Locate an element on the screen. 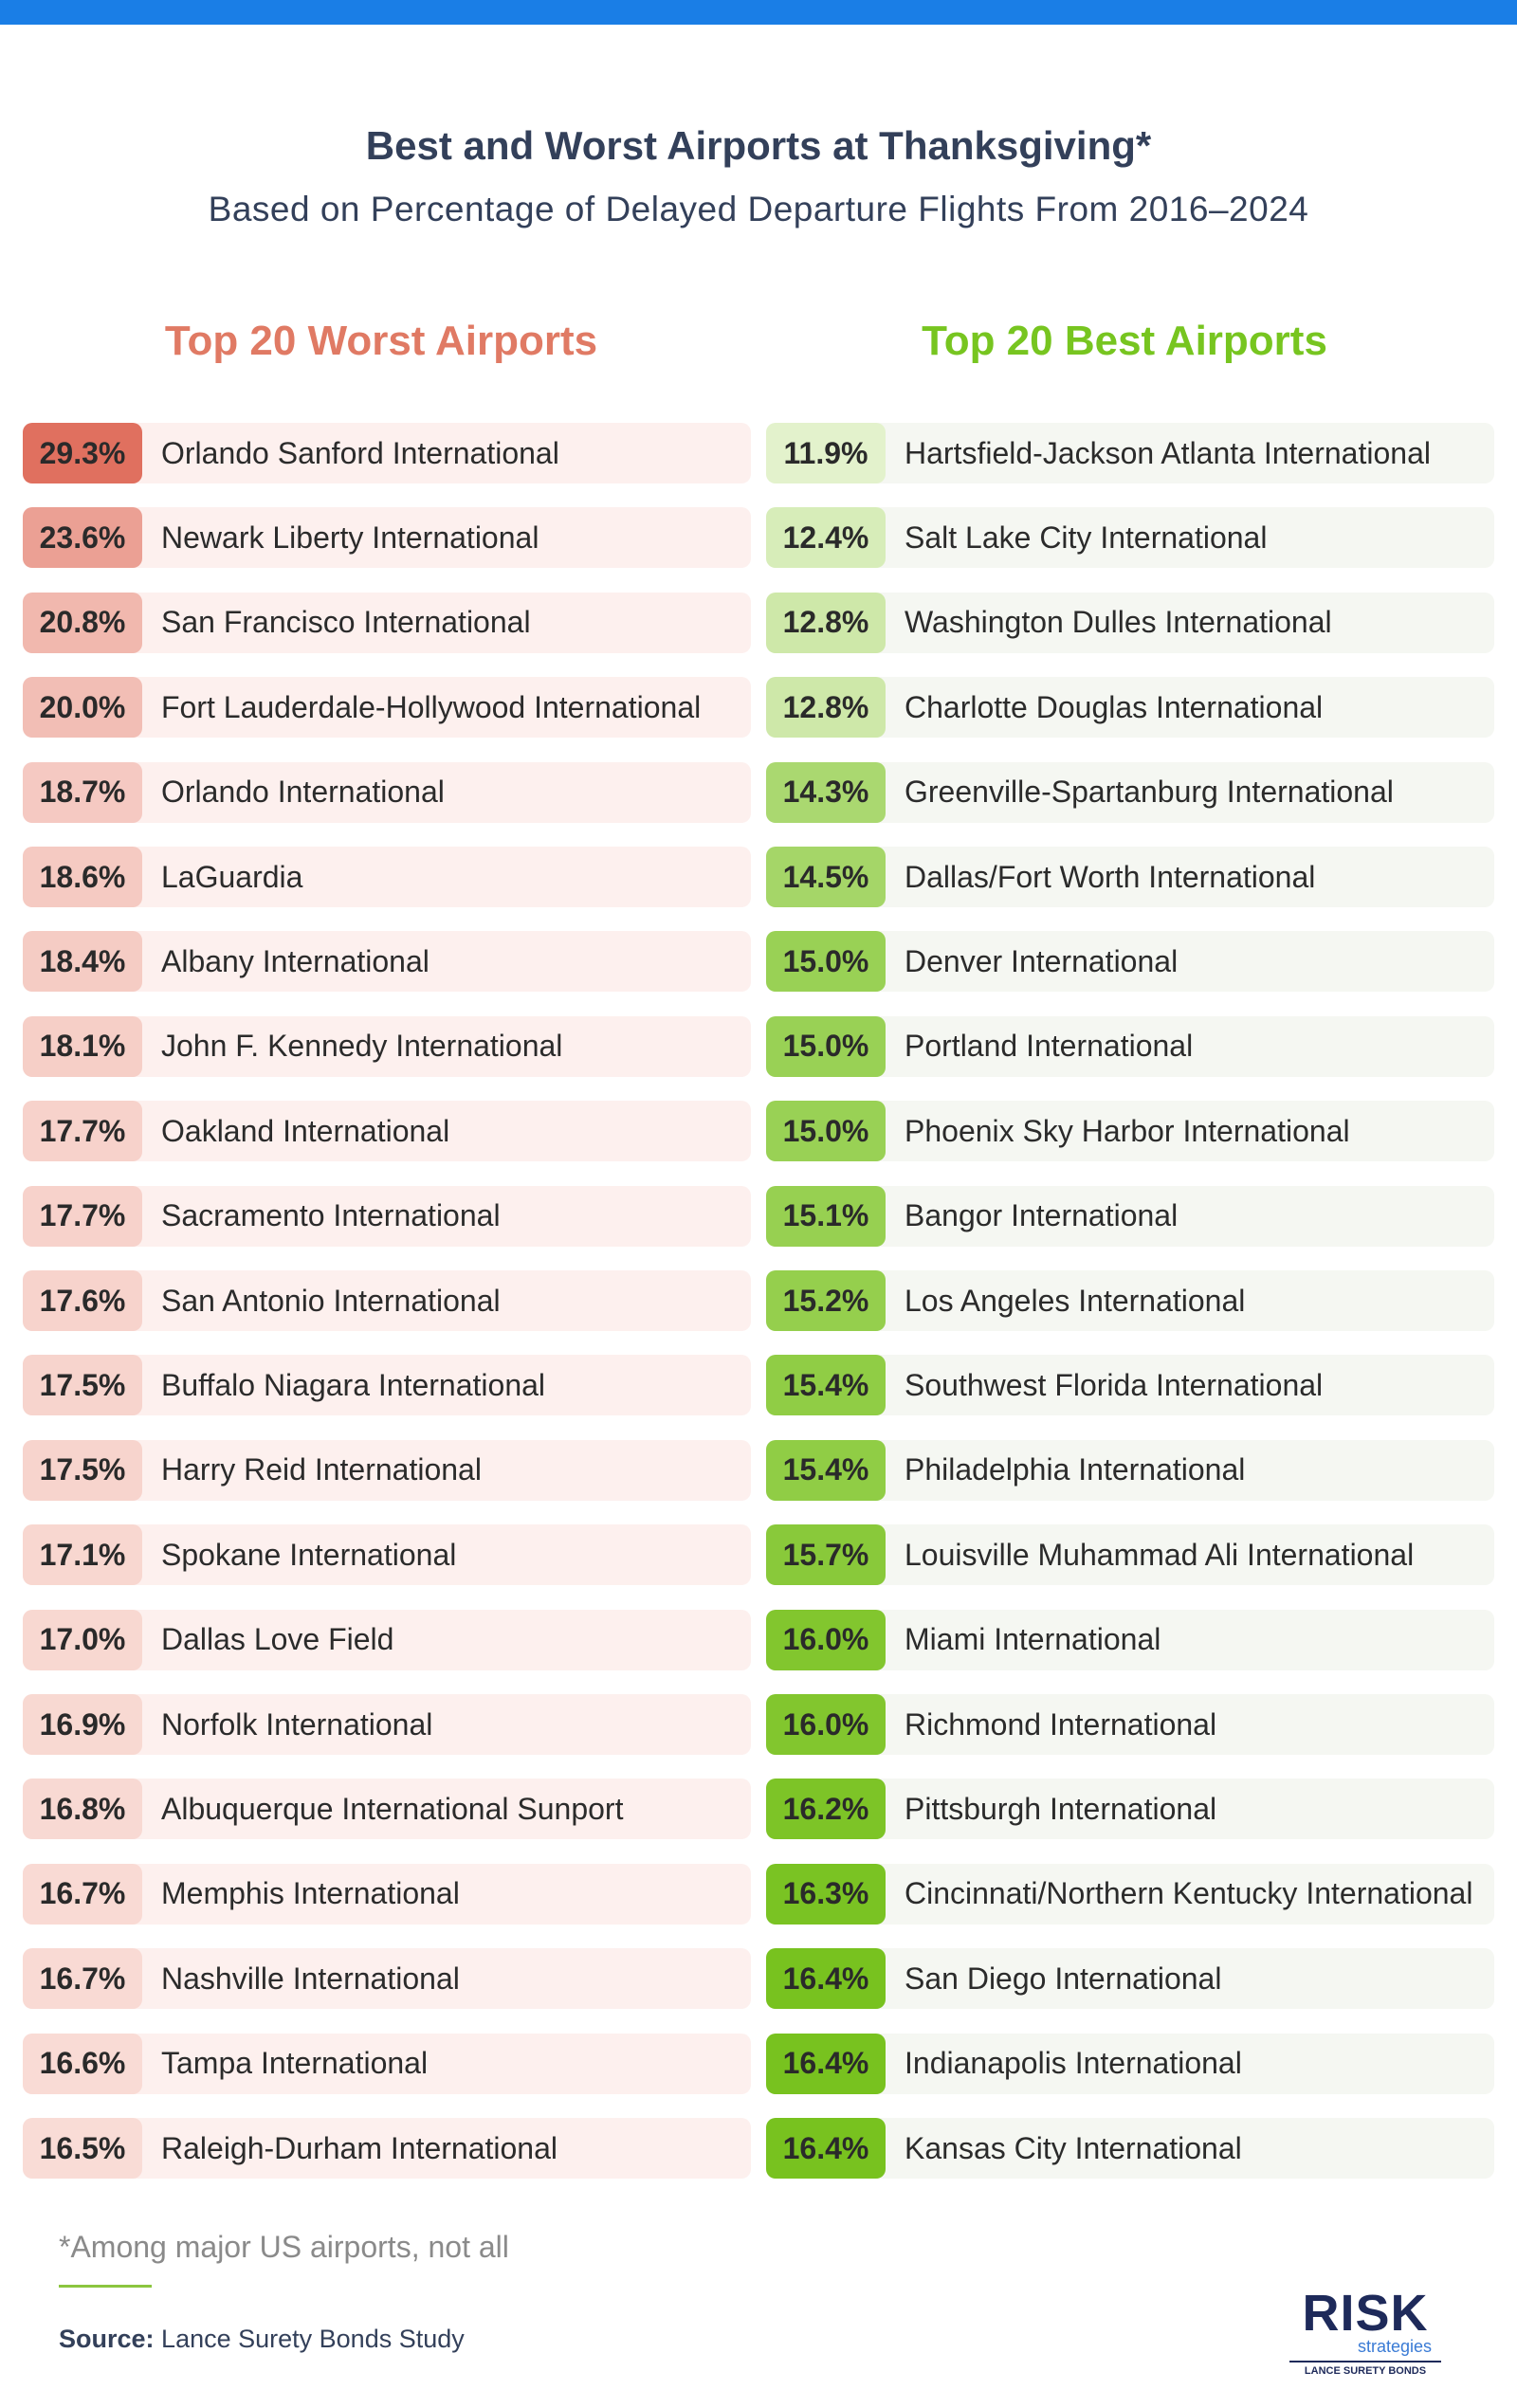 This screenshot has width=1517, height=2408. percent-label: 16.7% is located at coordinates (82, 1893).